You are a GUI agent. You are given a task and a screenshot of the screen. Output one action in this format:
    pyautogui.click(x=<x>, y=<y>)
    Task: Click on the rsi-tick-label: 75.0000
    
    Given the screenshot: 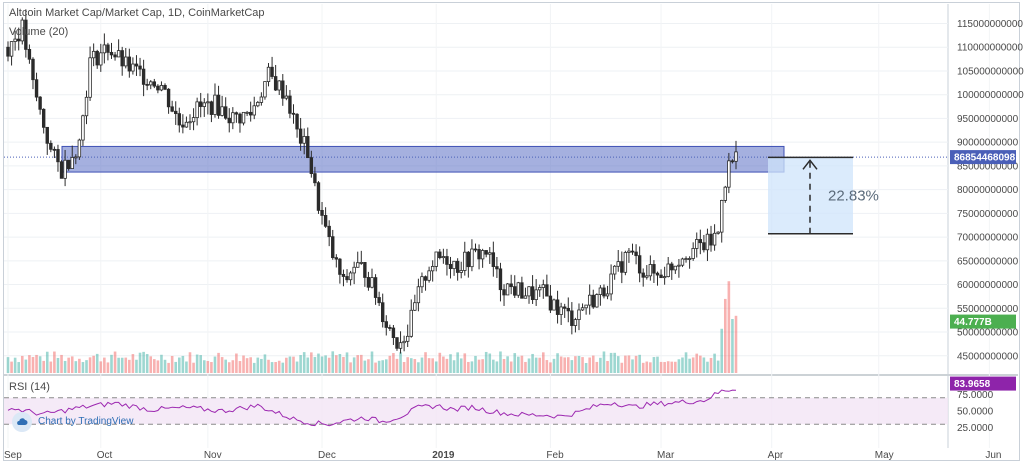 What is the action you would take?
    pyautogui.click(x=975, y=395)
    